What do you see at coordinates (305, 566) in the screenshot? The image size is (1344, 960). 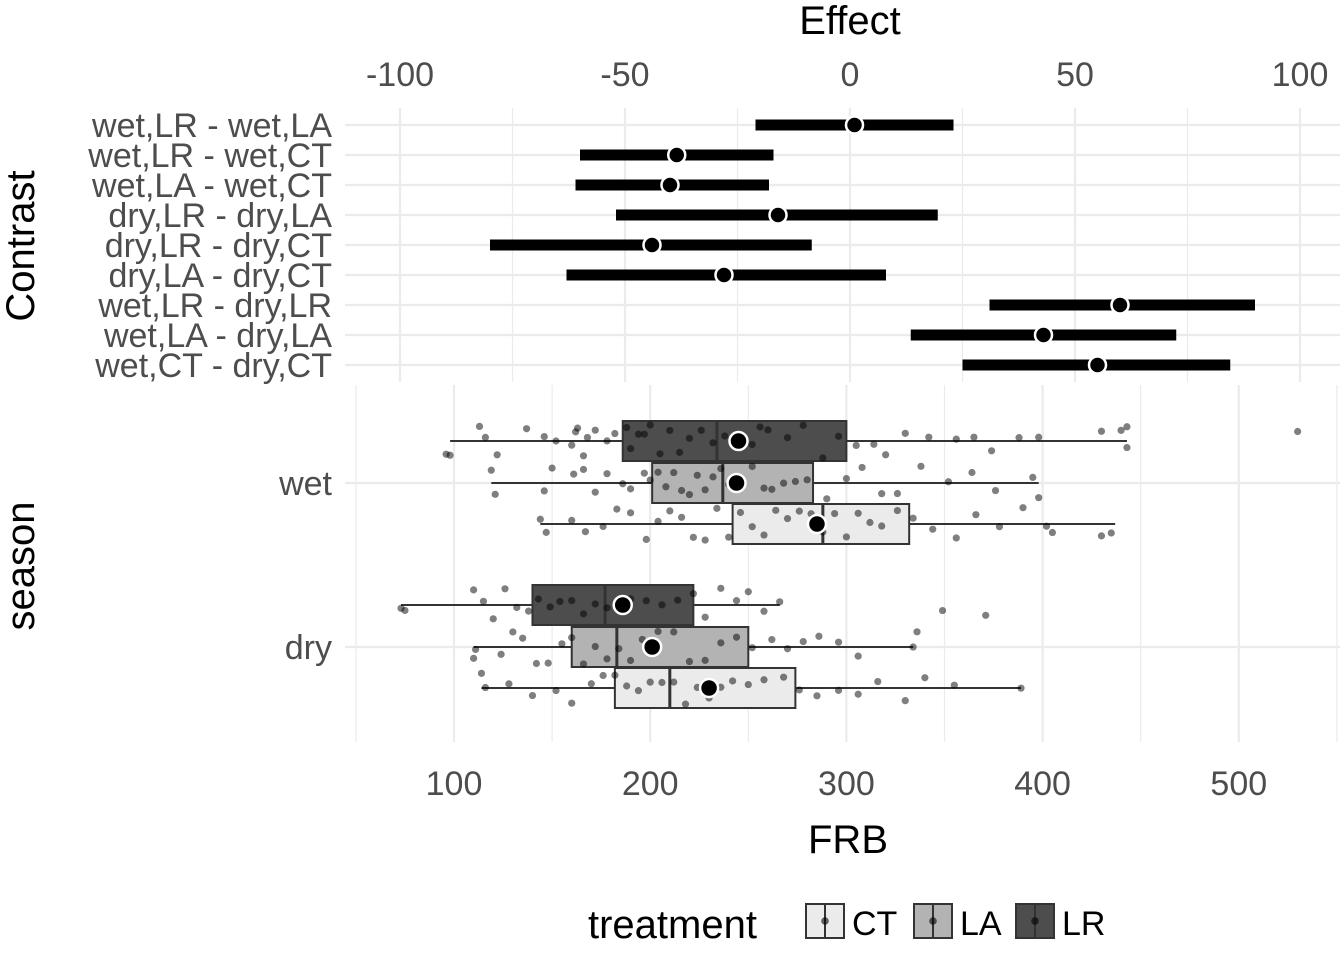 I see `season-labels: wet dry` at bounding box center [305, 566].